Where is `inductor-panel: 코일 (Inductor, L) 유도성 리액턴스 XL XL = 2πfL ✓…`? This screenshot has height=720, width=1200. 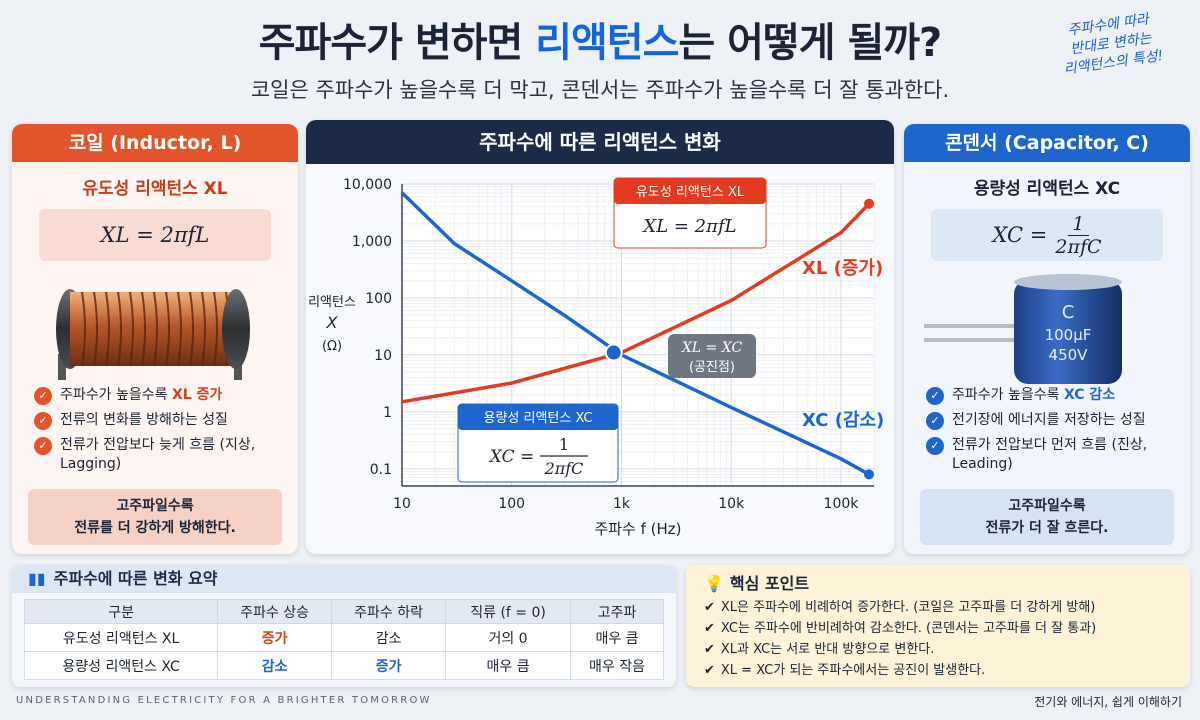 inductor-panel: 코일 (Inductor, L) 유도성 리액턴스 XL XL = 2πfL ✓… is located at coordinates (155, 339).